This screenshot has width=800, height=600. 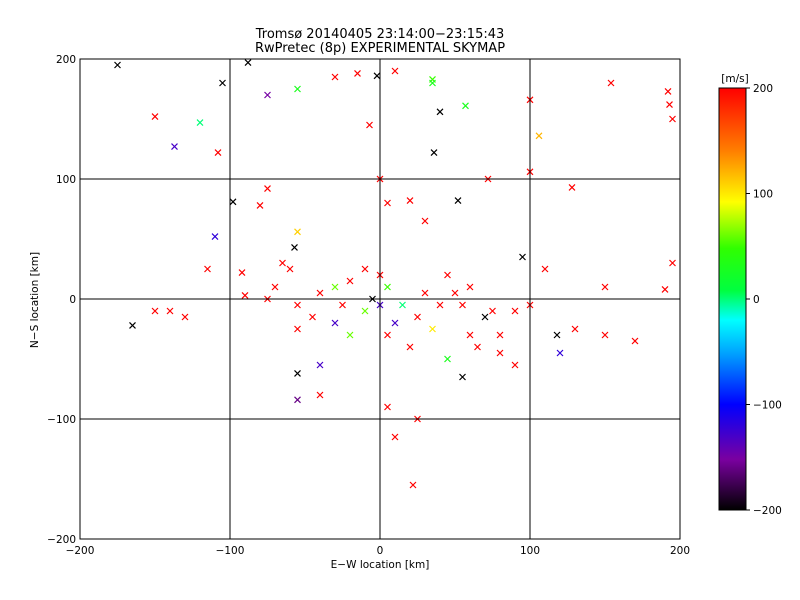 I want to click on colorbar-tick-label: −100, so click(x=767, y=406).